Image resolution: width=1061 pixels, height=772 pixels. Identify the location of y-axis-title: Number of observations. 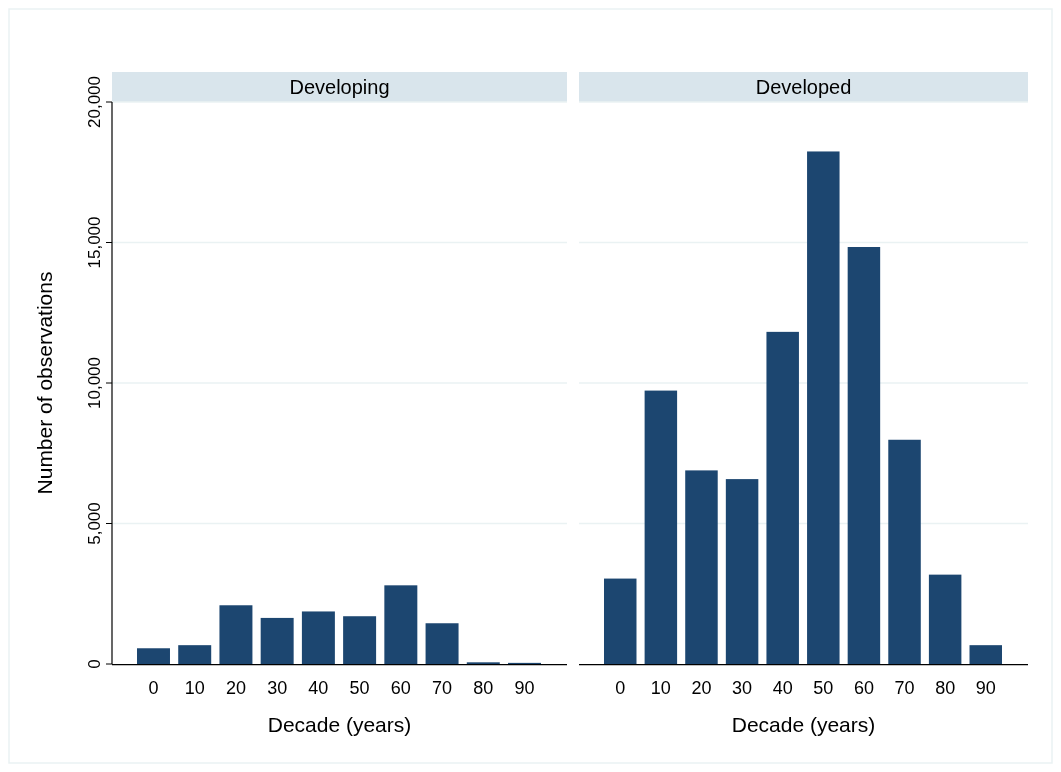
(44, 383).